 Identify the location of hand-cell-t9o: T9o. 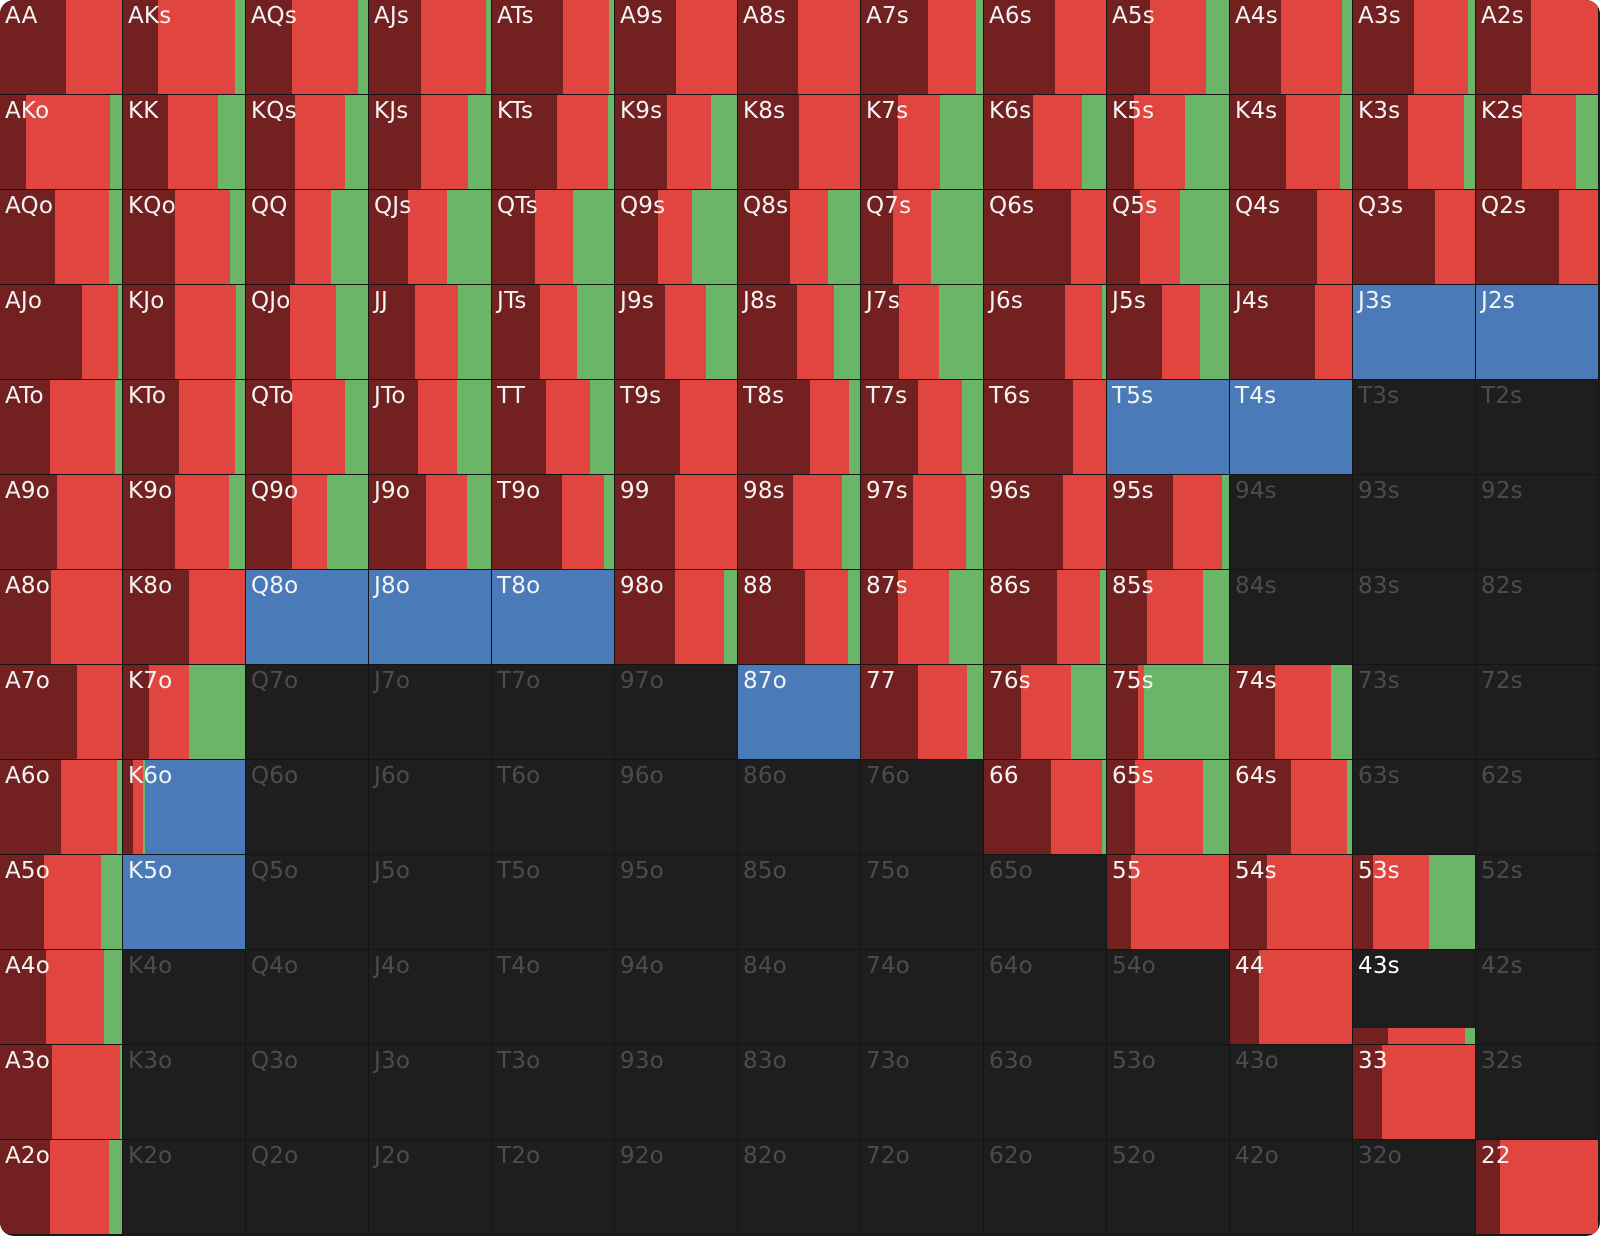
(553, 522).